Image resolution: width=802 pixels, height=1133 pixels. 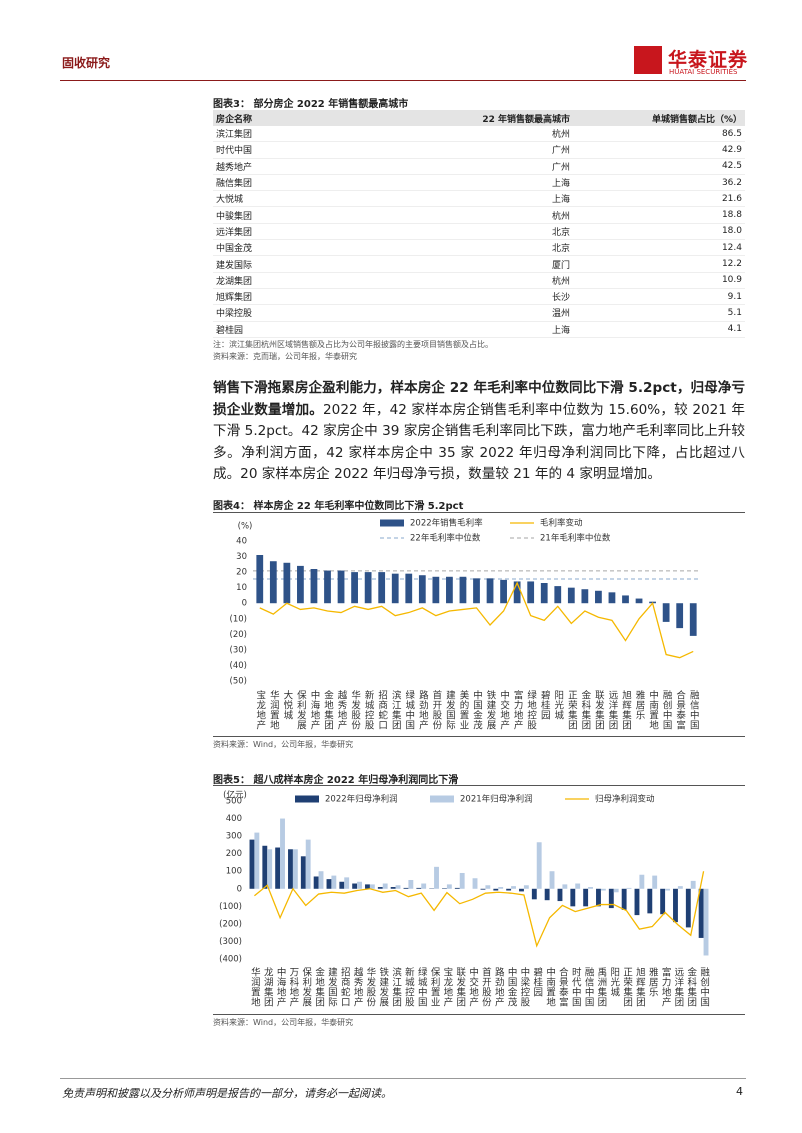 What do you see at coordinates (575, 538) in the screenshot?
I see `legend-label: 21年毛利率中位数` at bounding box center [575, 538].